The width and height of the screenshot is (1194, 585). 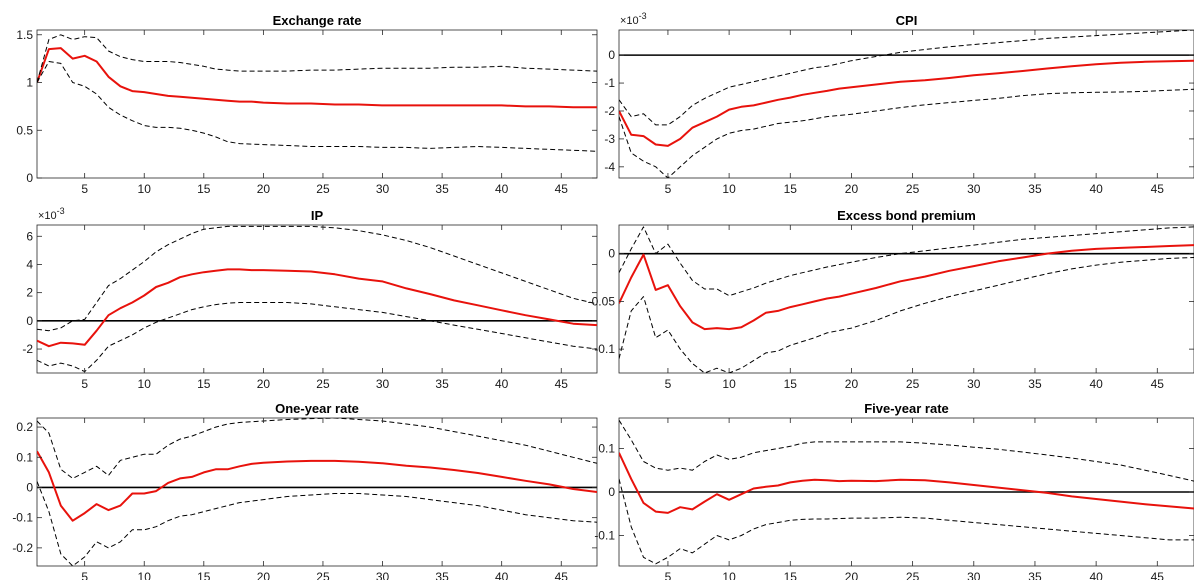 What do you see at coordinates (24, 427) in the screenshot?
I see `y-tick-label: 0.2` at bounding box center [24, 427].